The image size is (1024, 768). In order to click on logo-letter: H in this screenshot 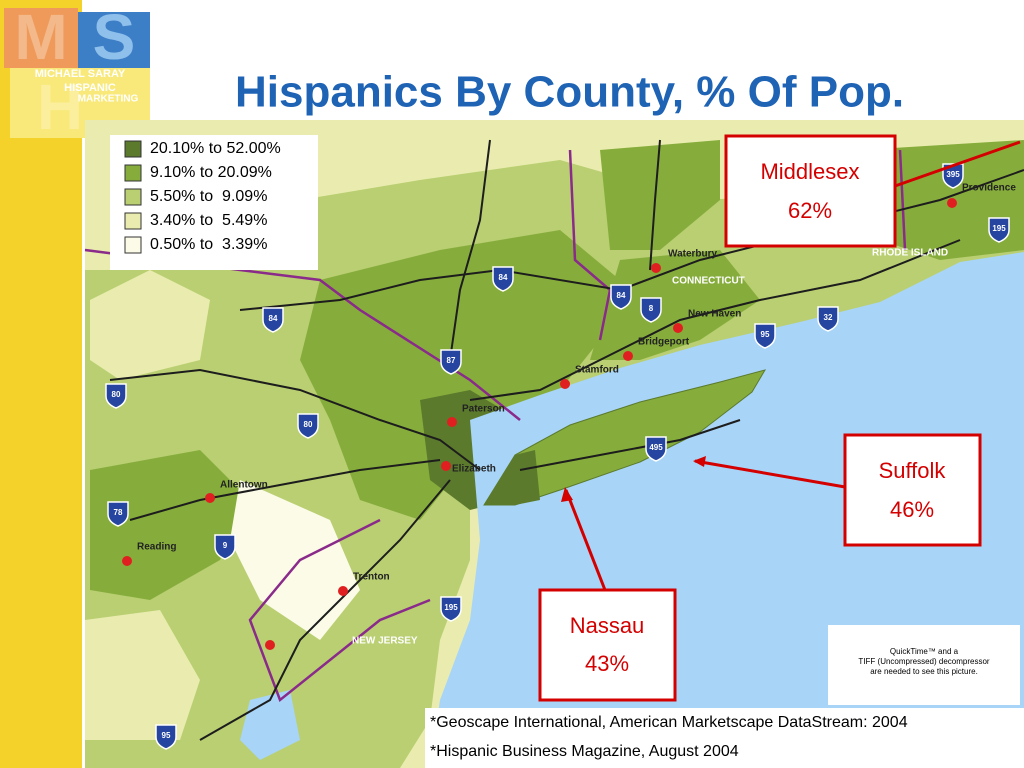, I will do `click(60, 107)`.